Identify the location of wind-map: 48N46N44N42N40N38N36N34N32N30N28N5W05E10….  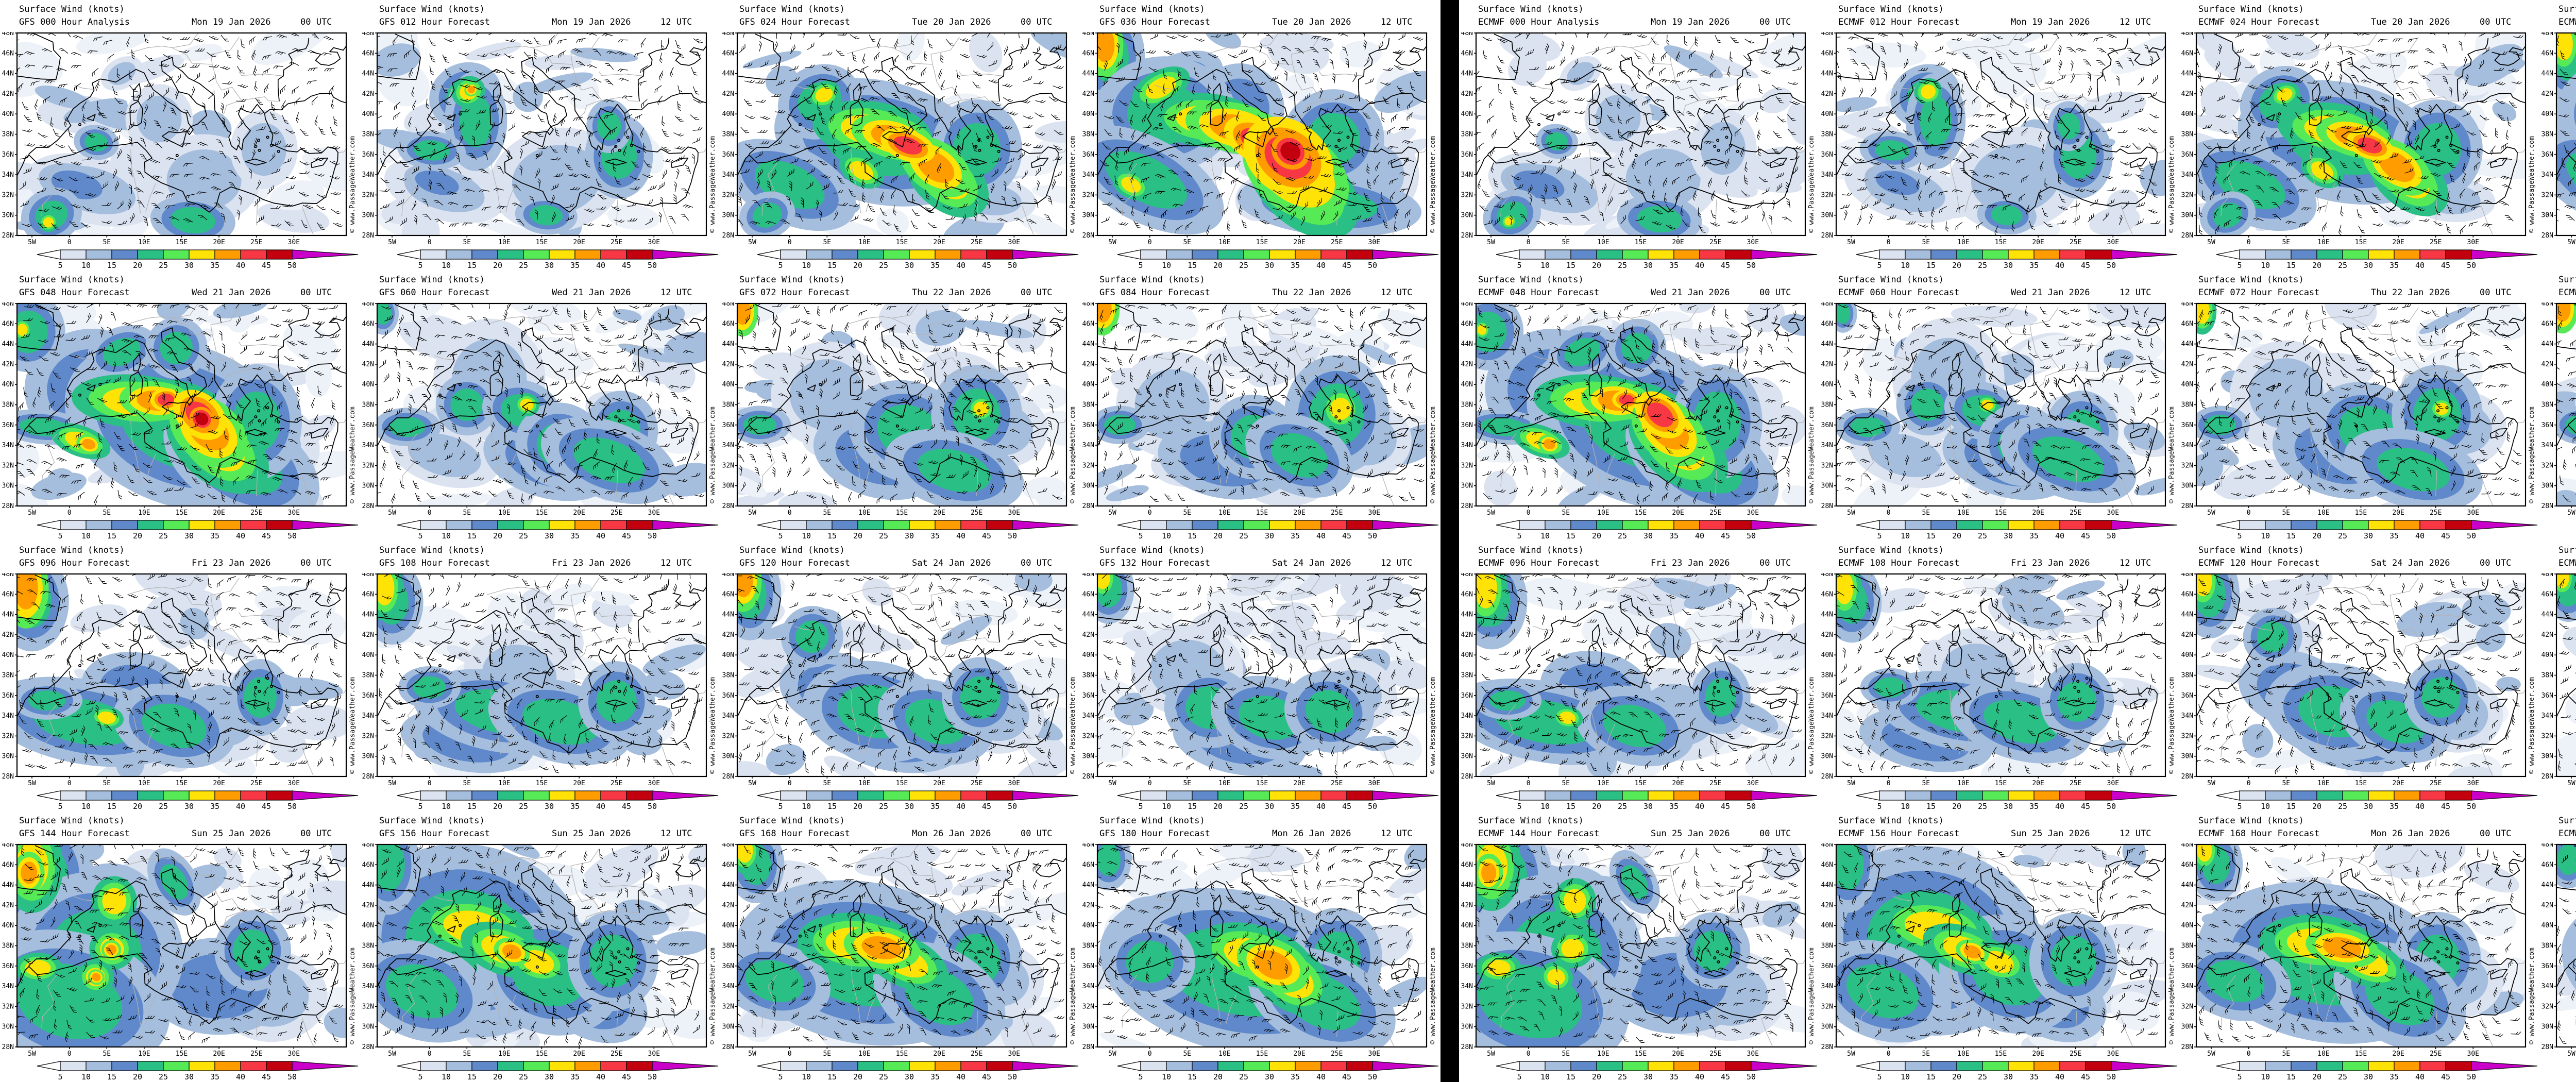
(2558, 680).